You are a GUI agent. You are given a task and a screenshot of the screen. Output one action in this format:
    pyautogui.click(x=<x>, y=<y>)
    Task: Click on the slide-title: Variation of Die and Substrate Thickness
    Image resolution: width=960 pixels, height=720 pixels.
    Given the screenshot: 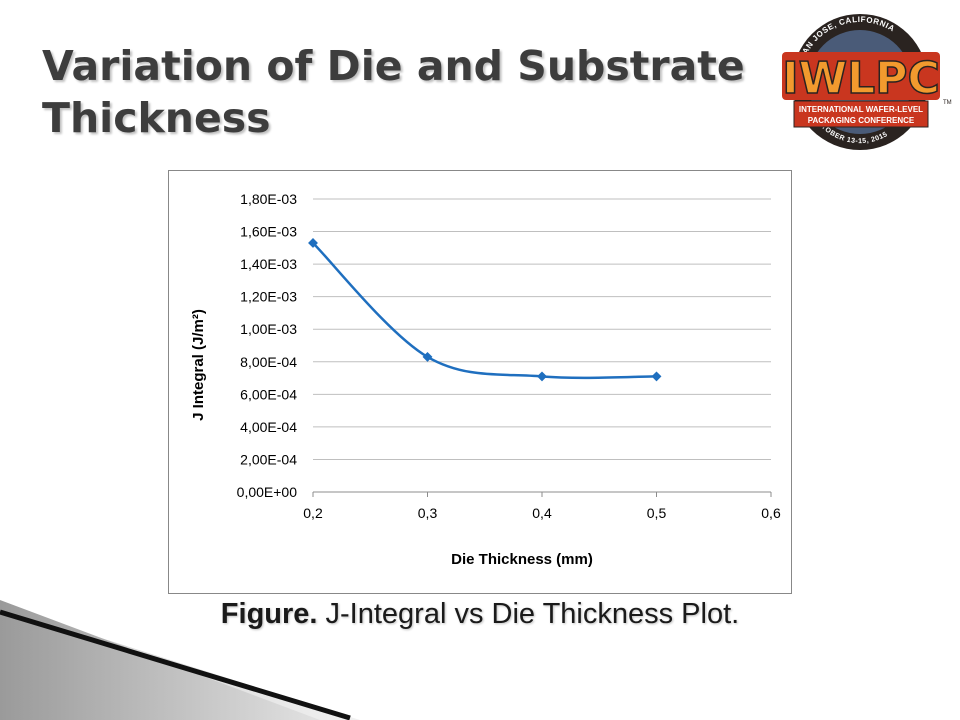 What is the action you would take?
    pyautogui.click(x=393, y=92)
    